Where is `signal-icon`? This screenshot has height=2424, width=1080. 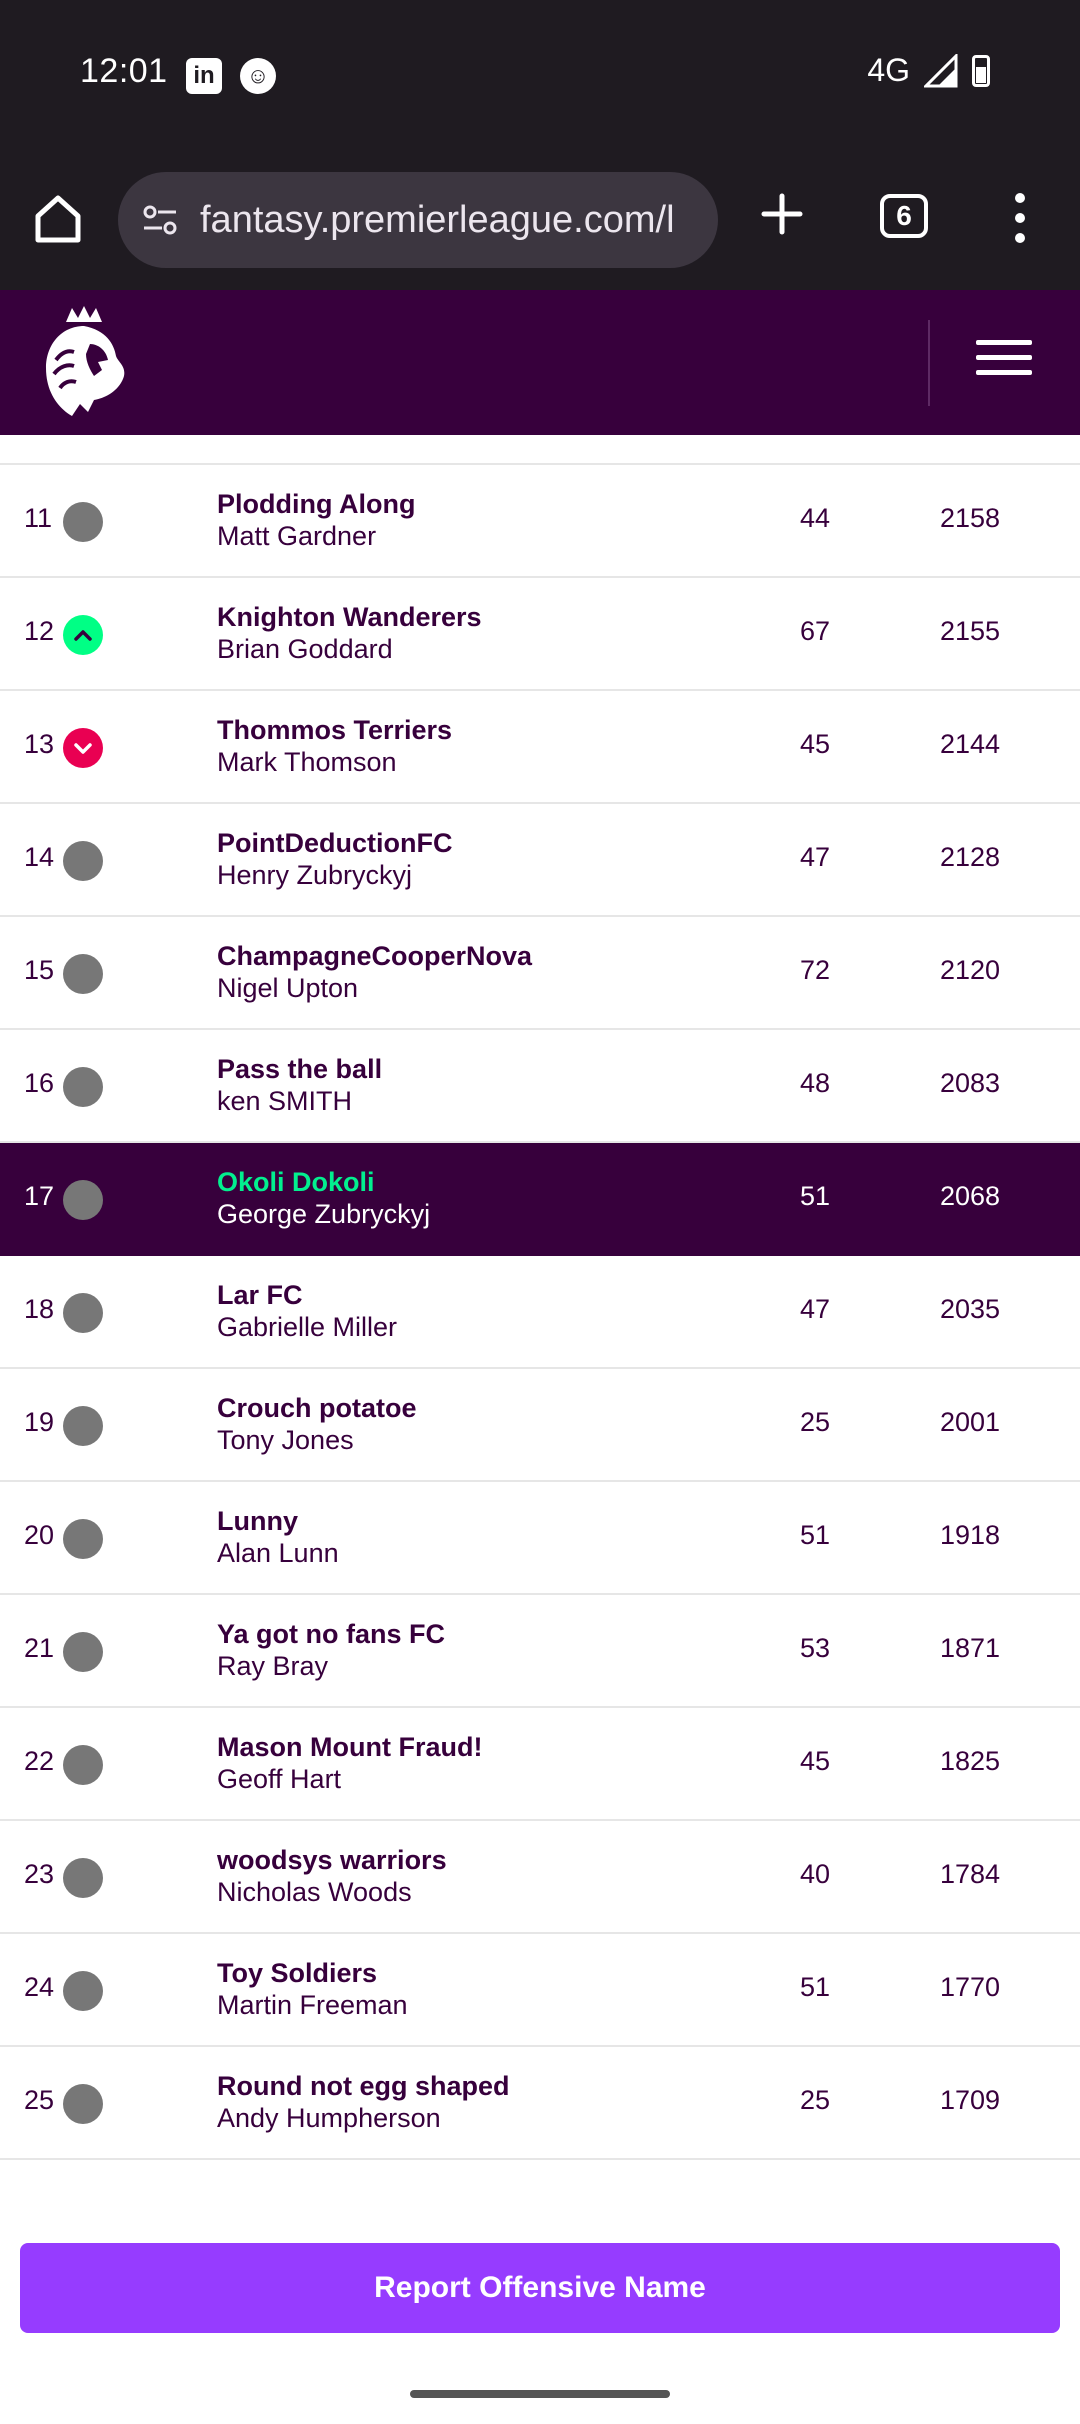
signal-icon is located at coordinates (941, 70).